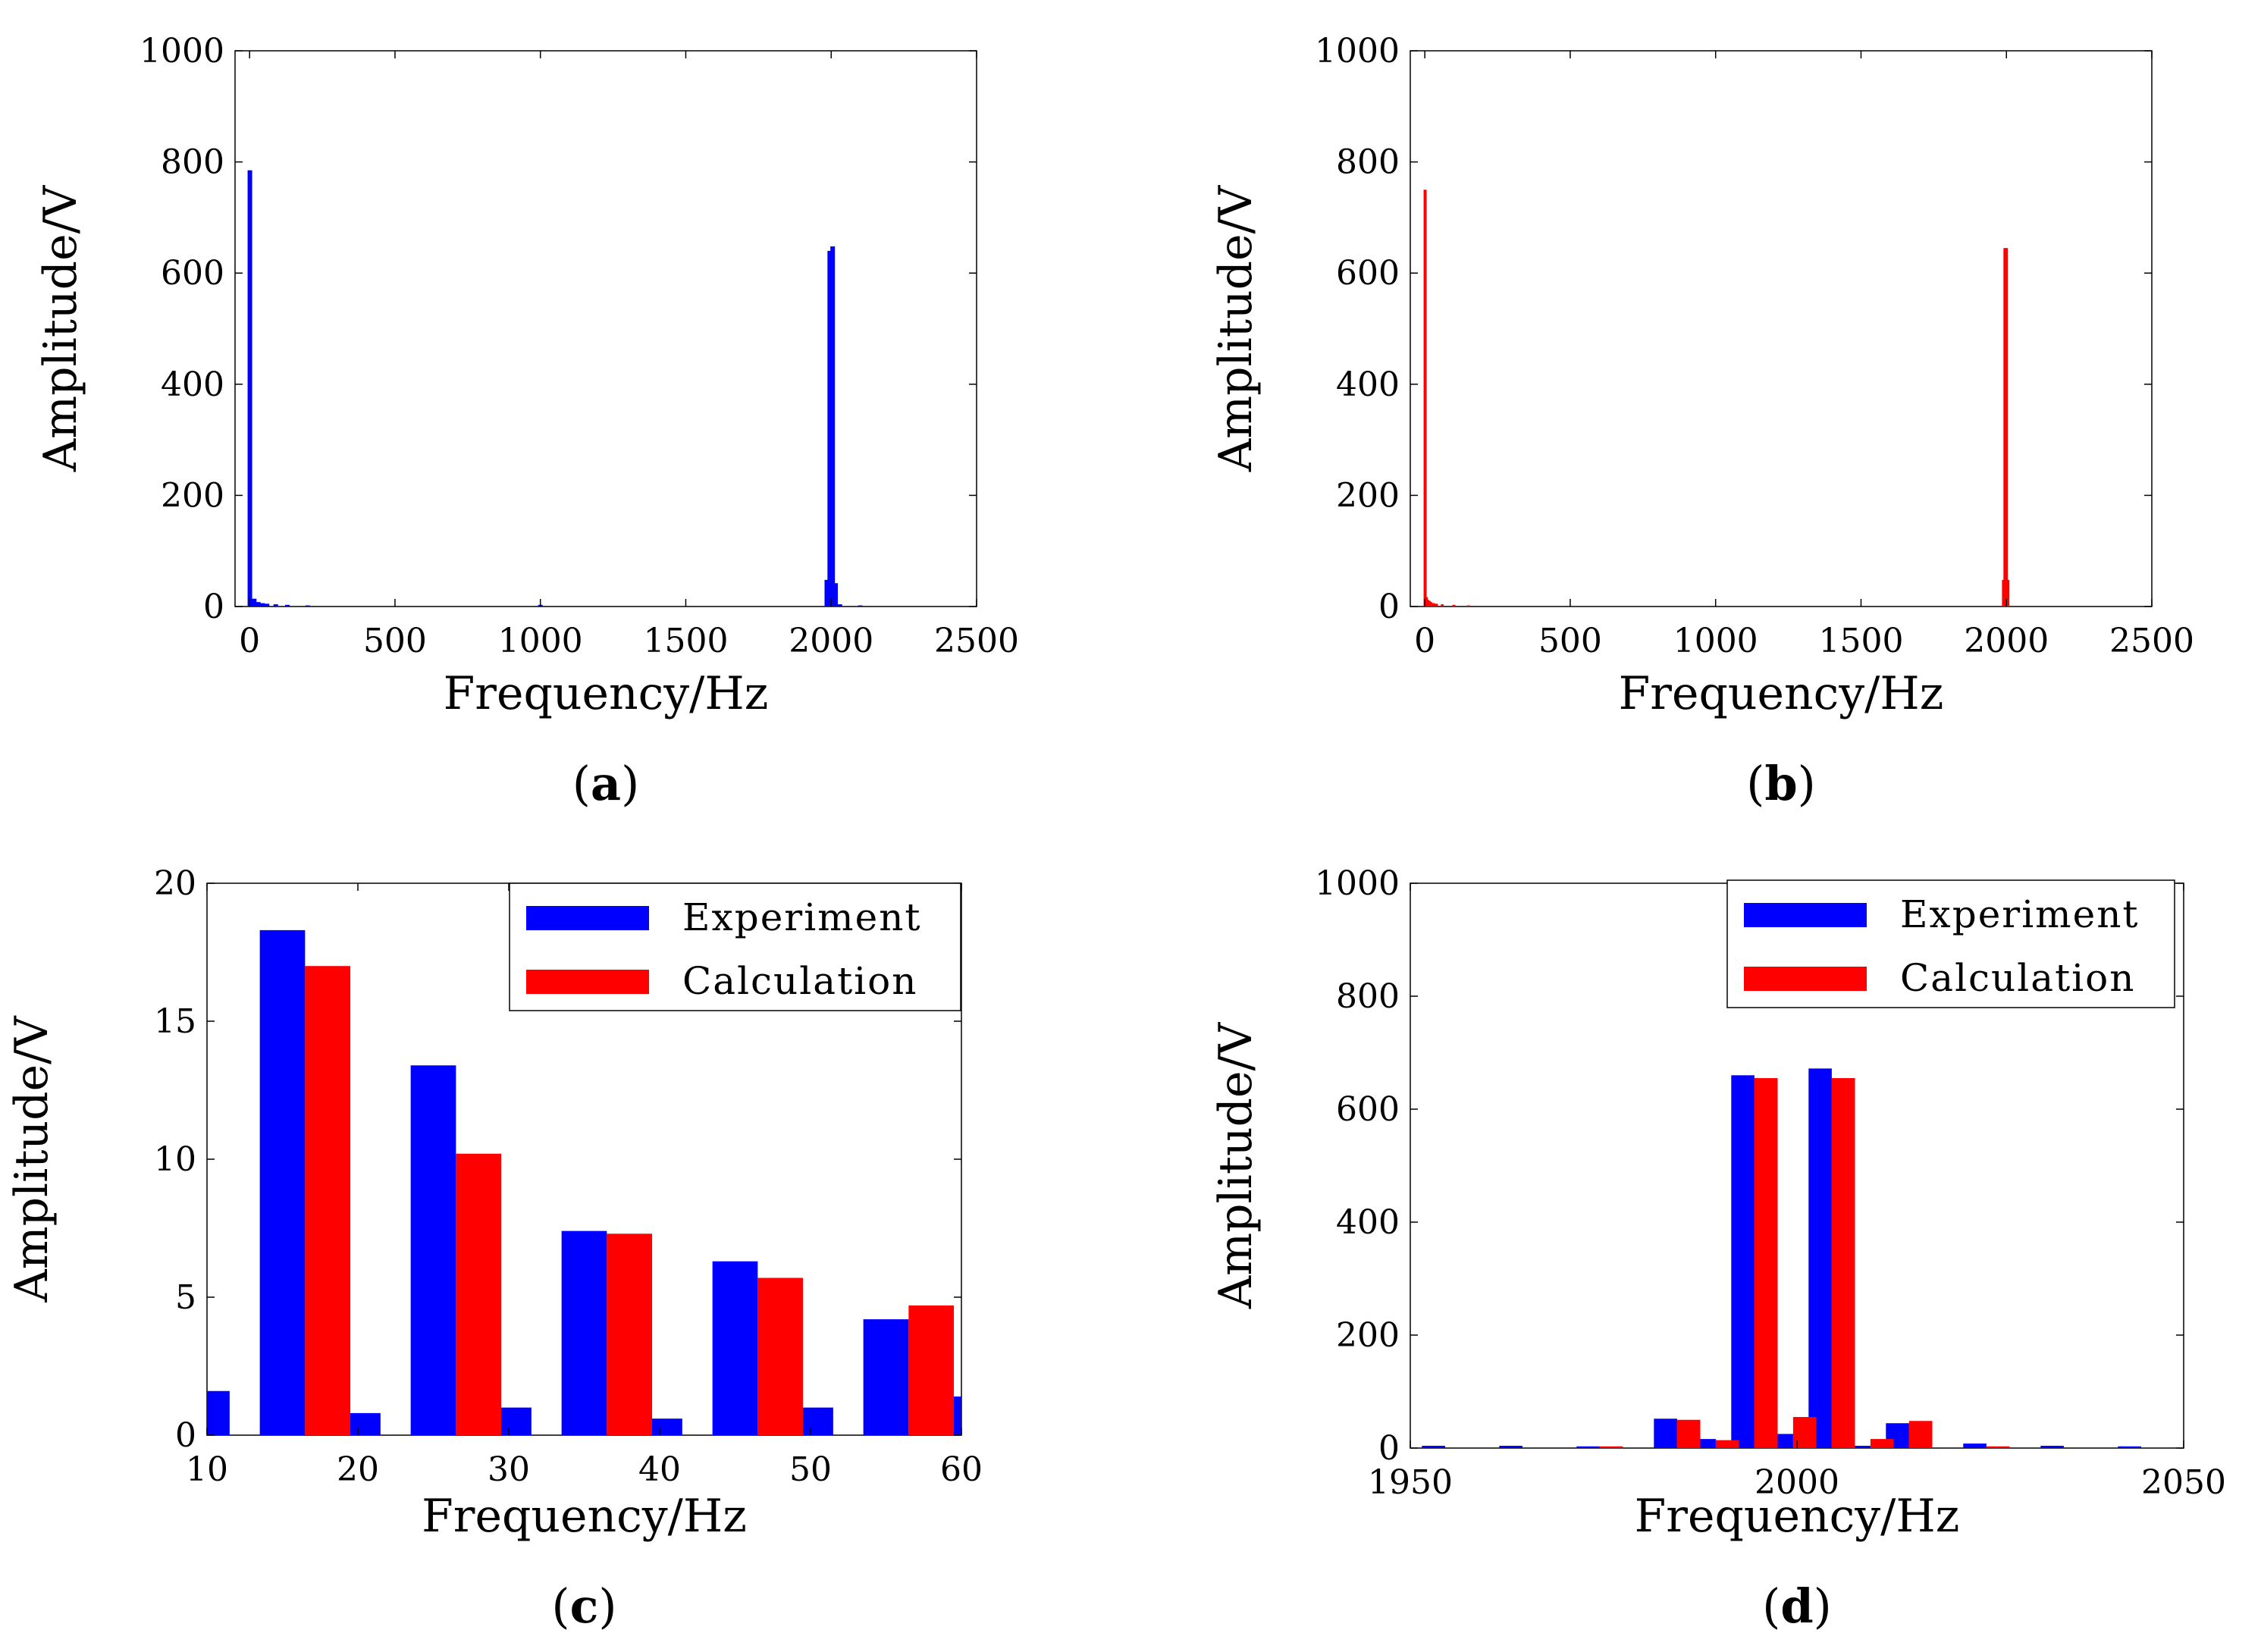  Describe the element at coordinates (395, 641) in the screenshot. I see `x-tick-label: 500` at that location.